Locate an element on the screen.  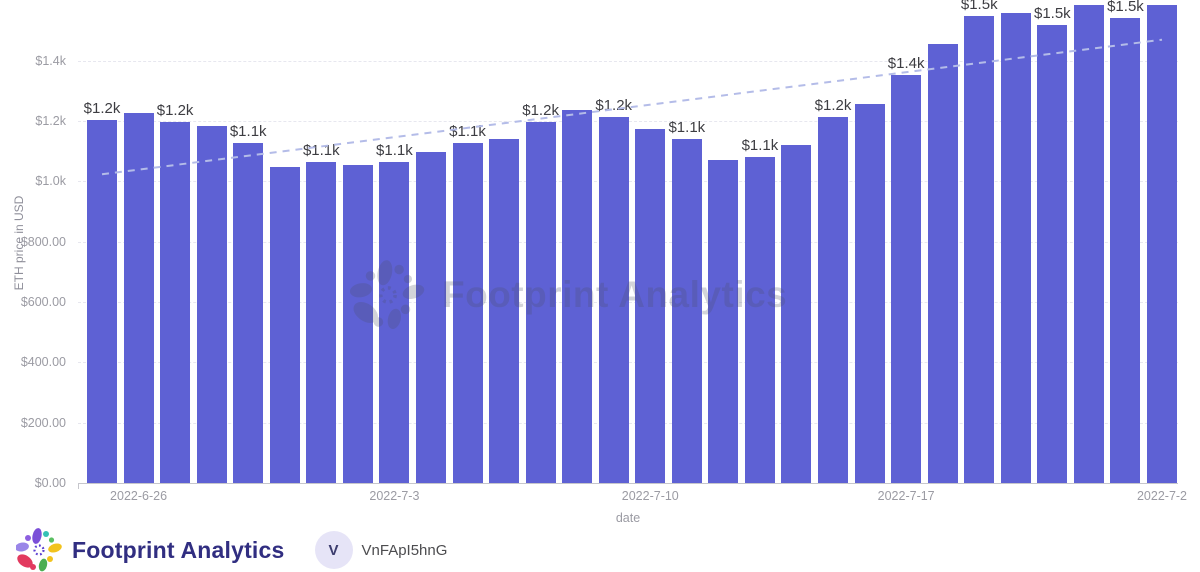
user-id-text: VnFApI5hnG is located at coordinates (404, 550).